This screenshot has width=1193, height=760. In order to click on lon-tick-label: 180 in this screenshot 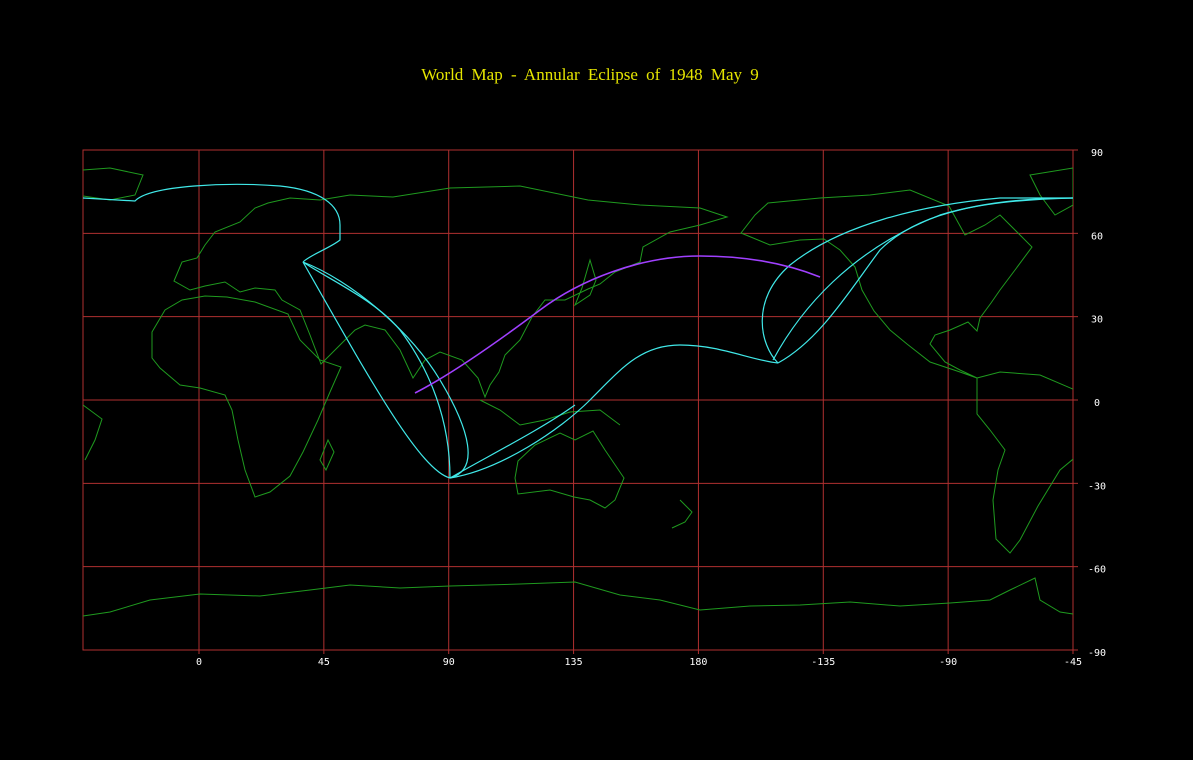, I will do `click(698, 662)`.